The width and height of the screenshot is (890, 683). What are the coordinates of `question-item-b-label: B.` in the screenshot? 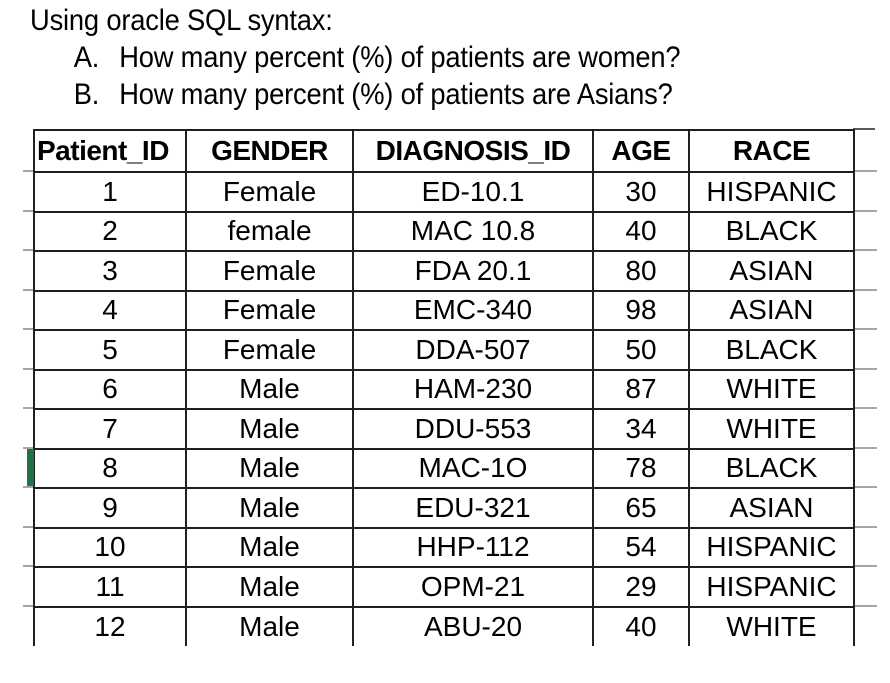 It's located at (86, 94).